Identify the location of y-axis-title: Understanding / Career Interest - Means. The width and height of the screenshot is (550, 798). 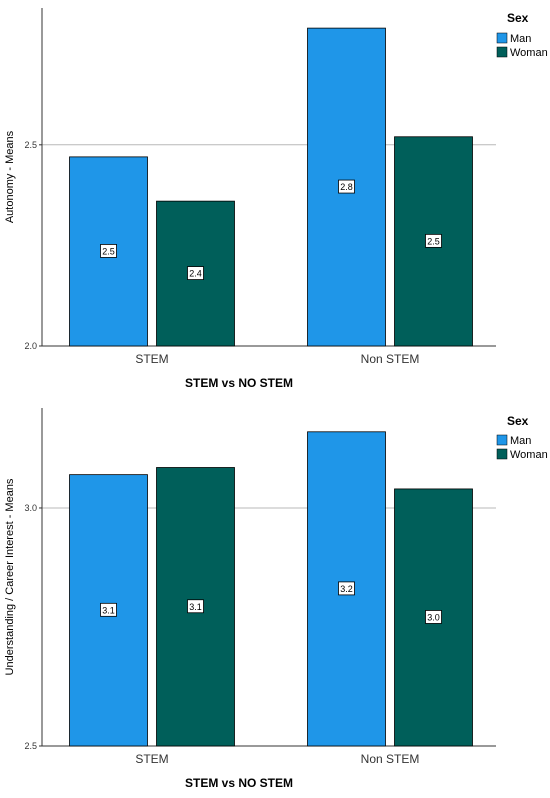
(10, 576).